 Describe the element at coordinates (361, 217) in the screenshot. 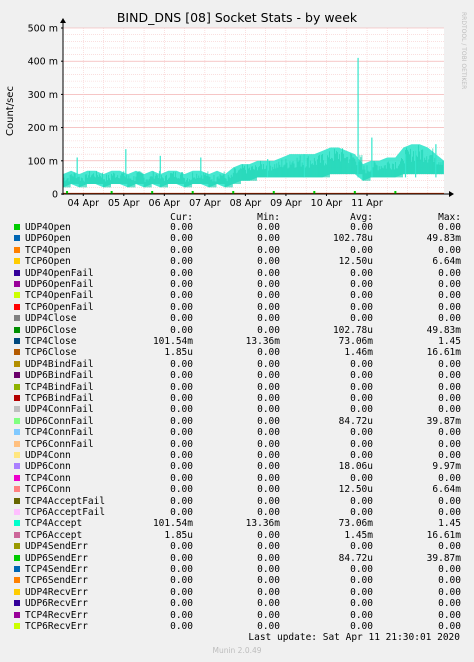

I see `header-avg: Avg:` at that location.